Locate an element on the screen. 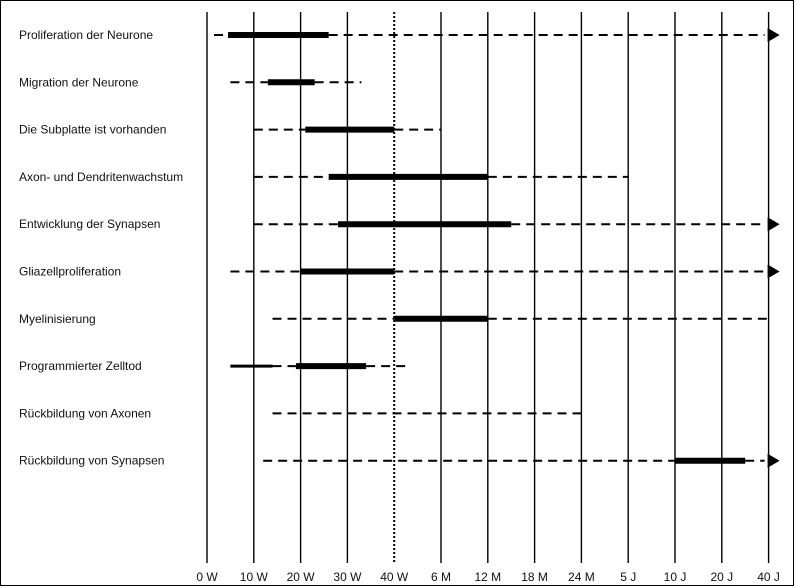  timeline-row: Entwicklung der Synapsen is located at coordinates (399, 224).